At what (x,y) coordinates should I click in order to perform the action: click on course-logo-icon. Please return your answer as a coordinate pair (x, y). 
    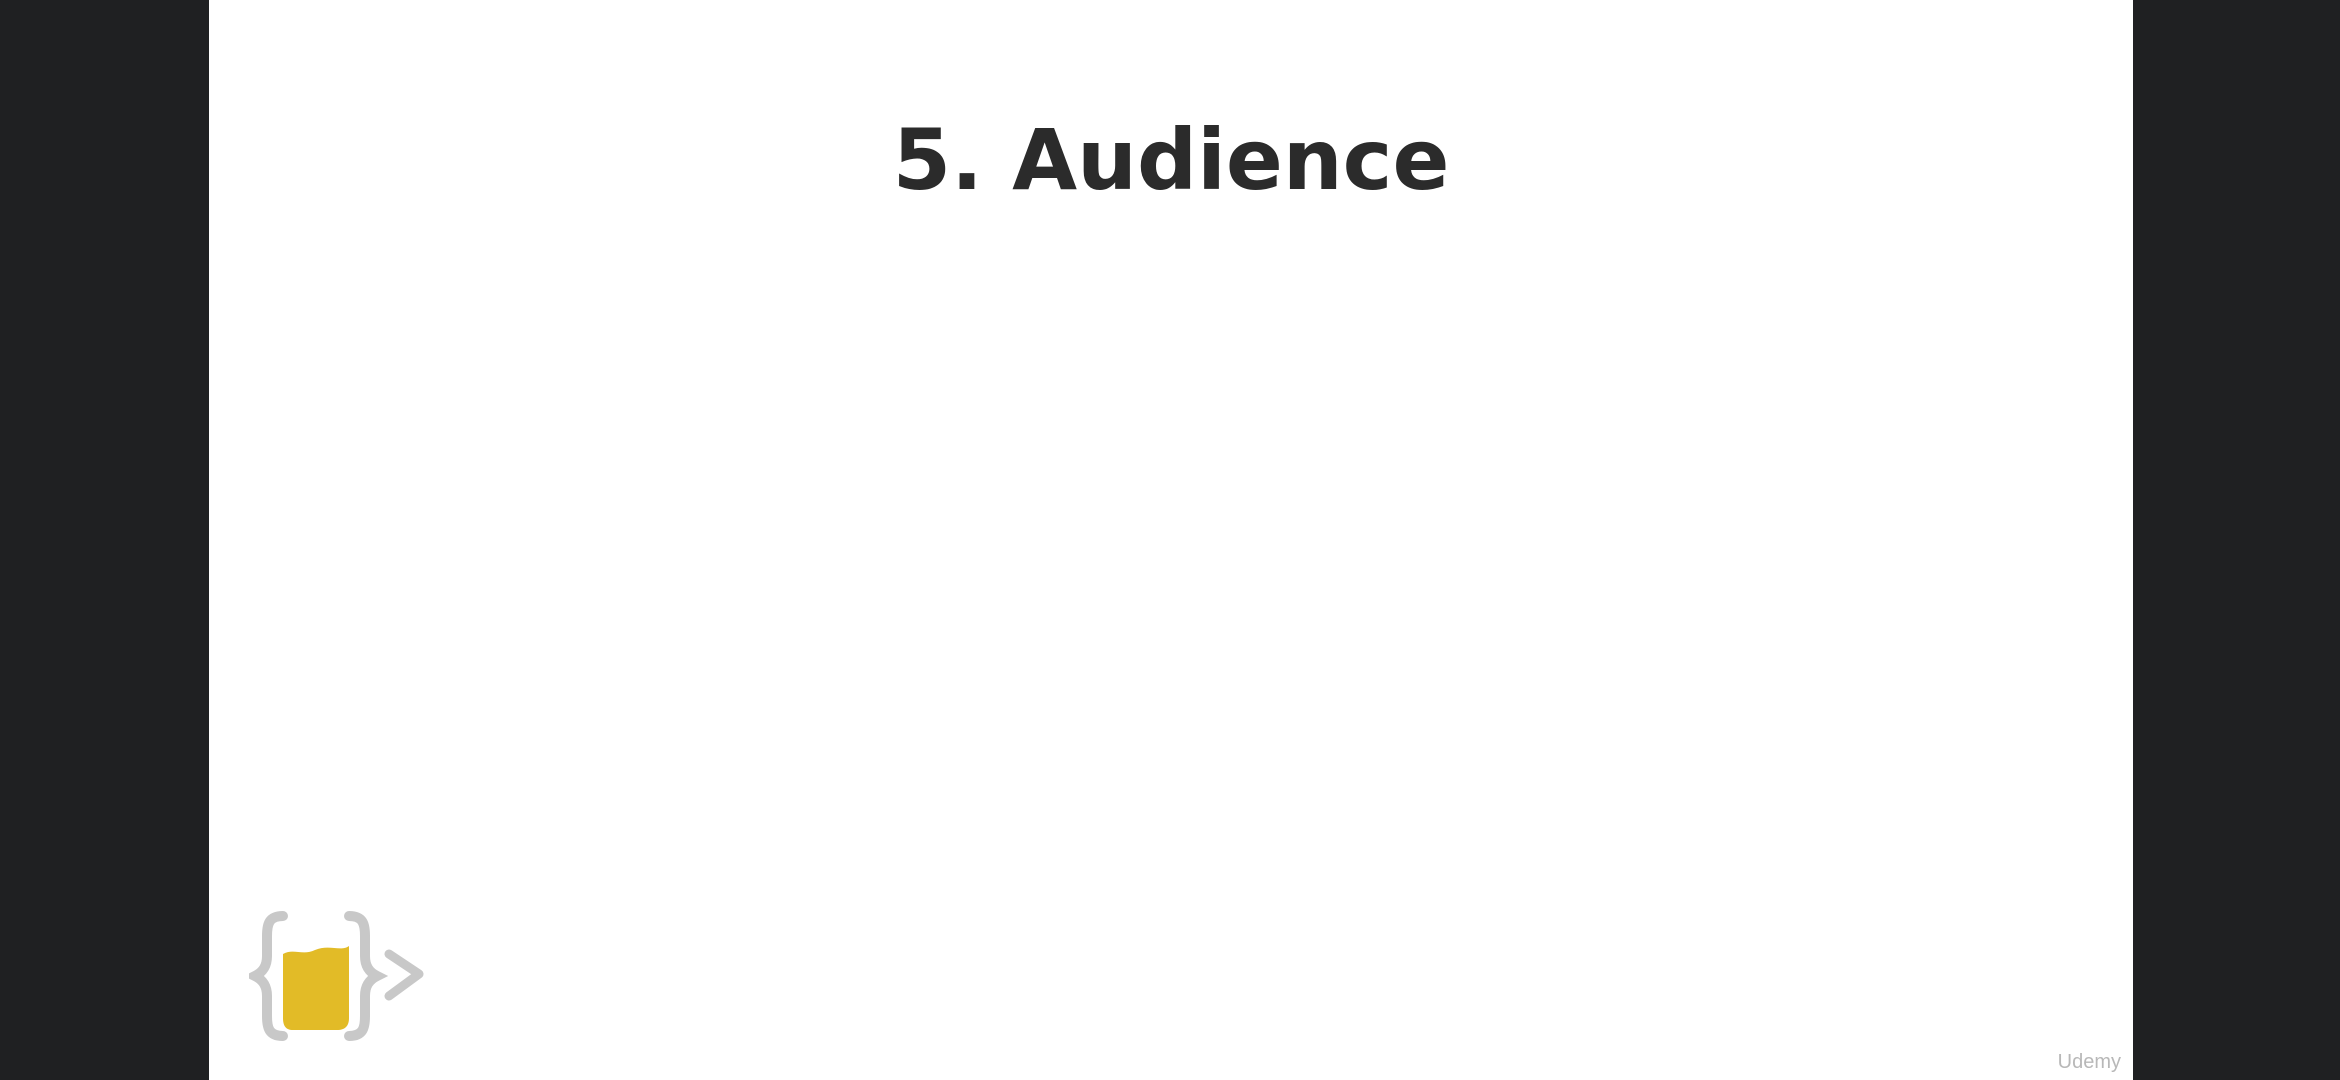
    Looking at the image, I should click on (337, 976).